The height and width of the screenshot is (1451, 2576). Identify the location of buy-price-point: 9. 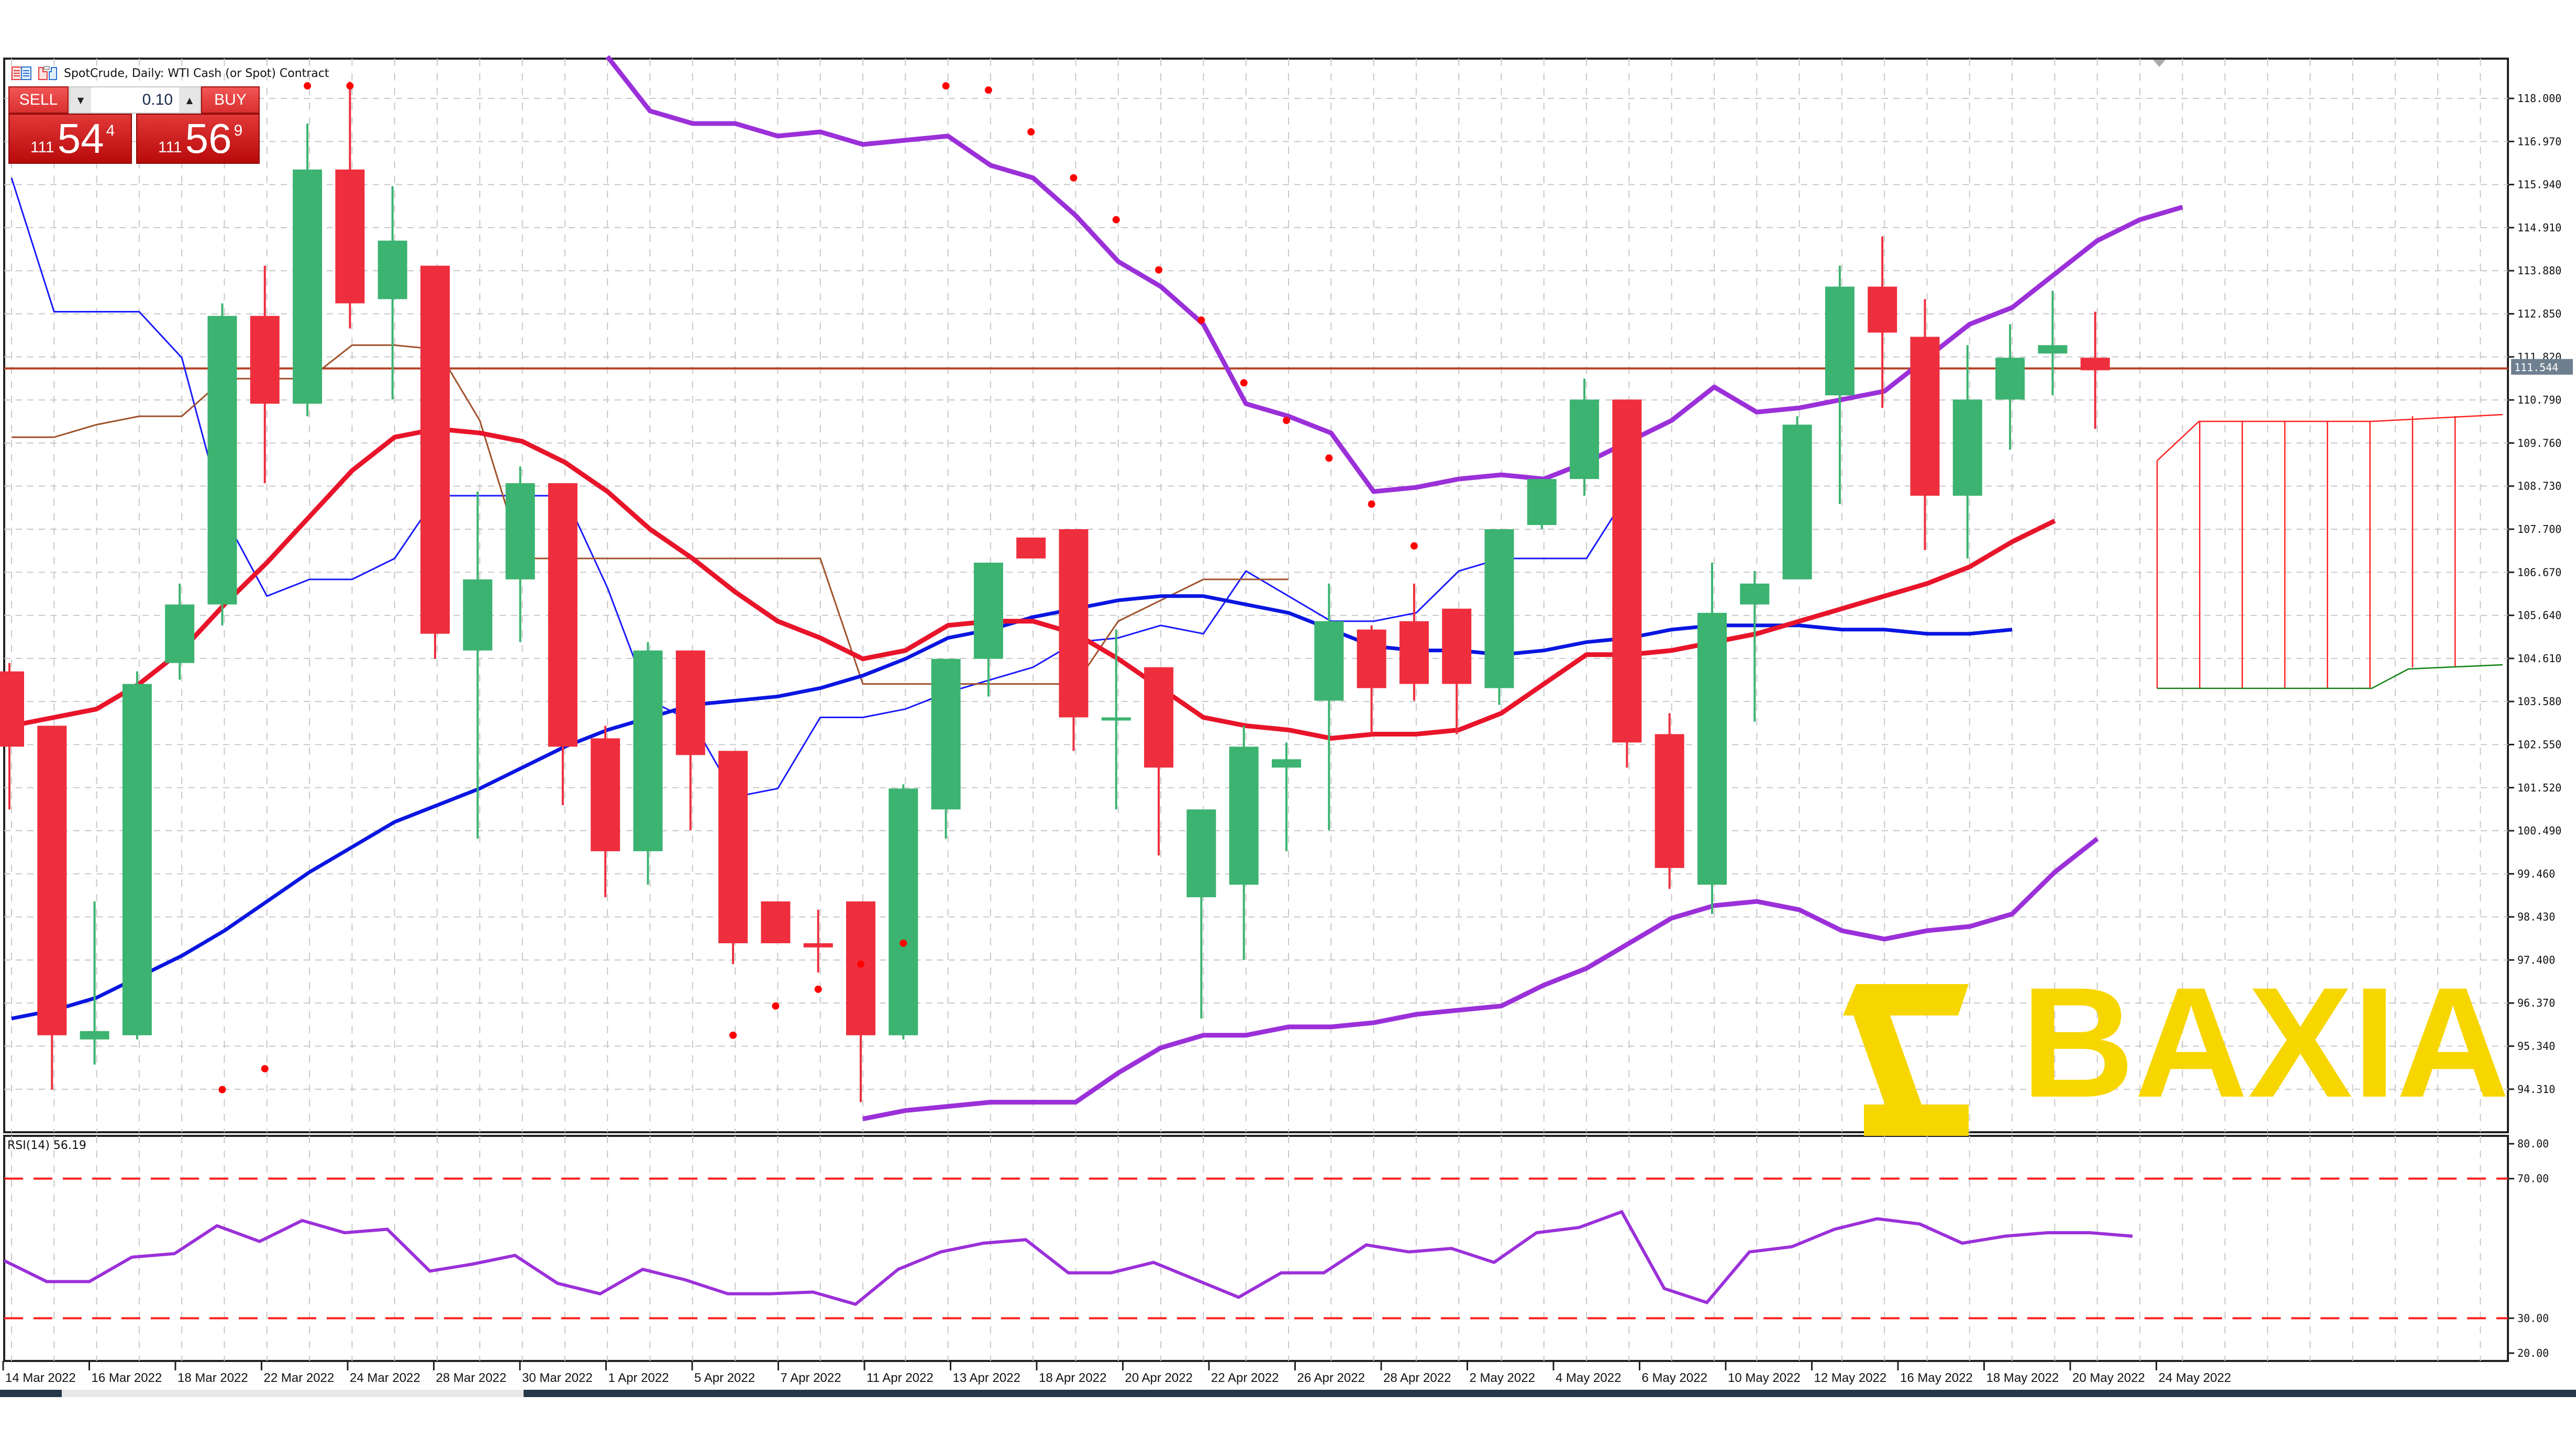
(238, 130).